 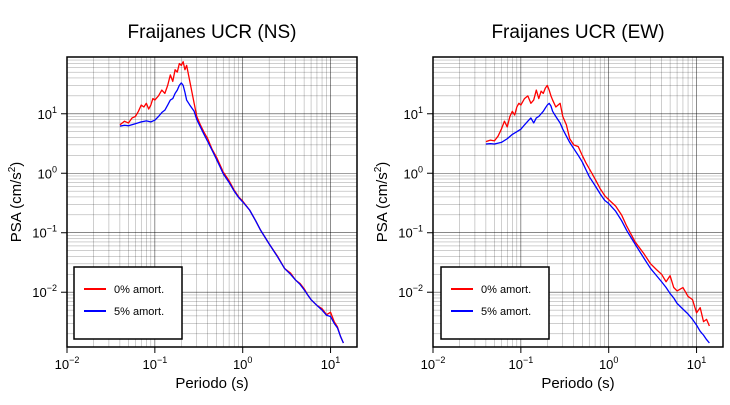 I want to click on chart-title: Fraijanes UCR (NS), so click(x=212, y=32).